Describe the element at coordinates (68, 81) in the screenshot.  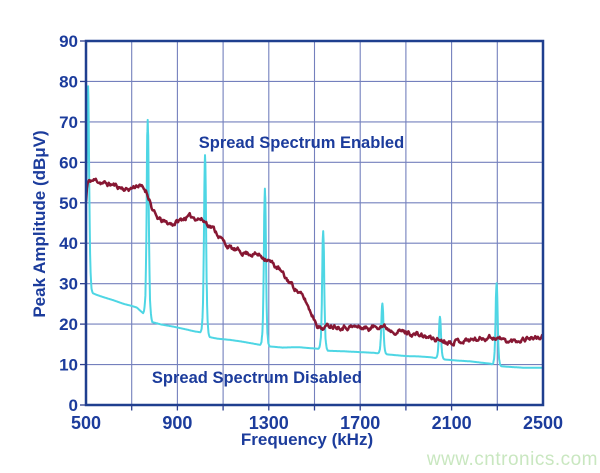
I see `y-tick-label: 80` at that location.